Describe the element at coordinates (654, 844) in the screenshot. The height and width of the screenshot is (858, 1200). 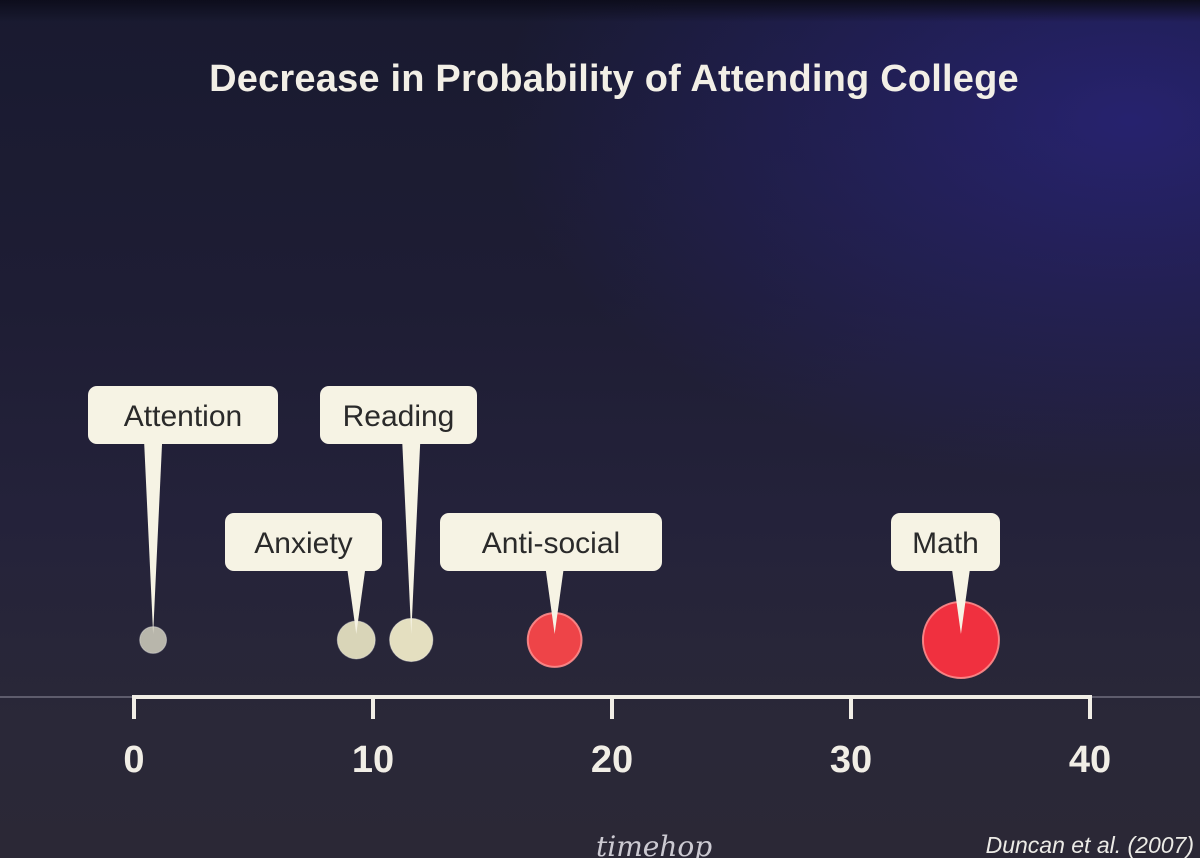
I see `timehop-watermark: timehop` at that location.